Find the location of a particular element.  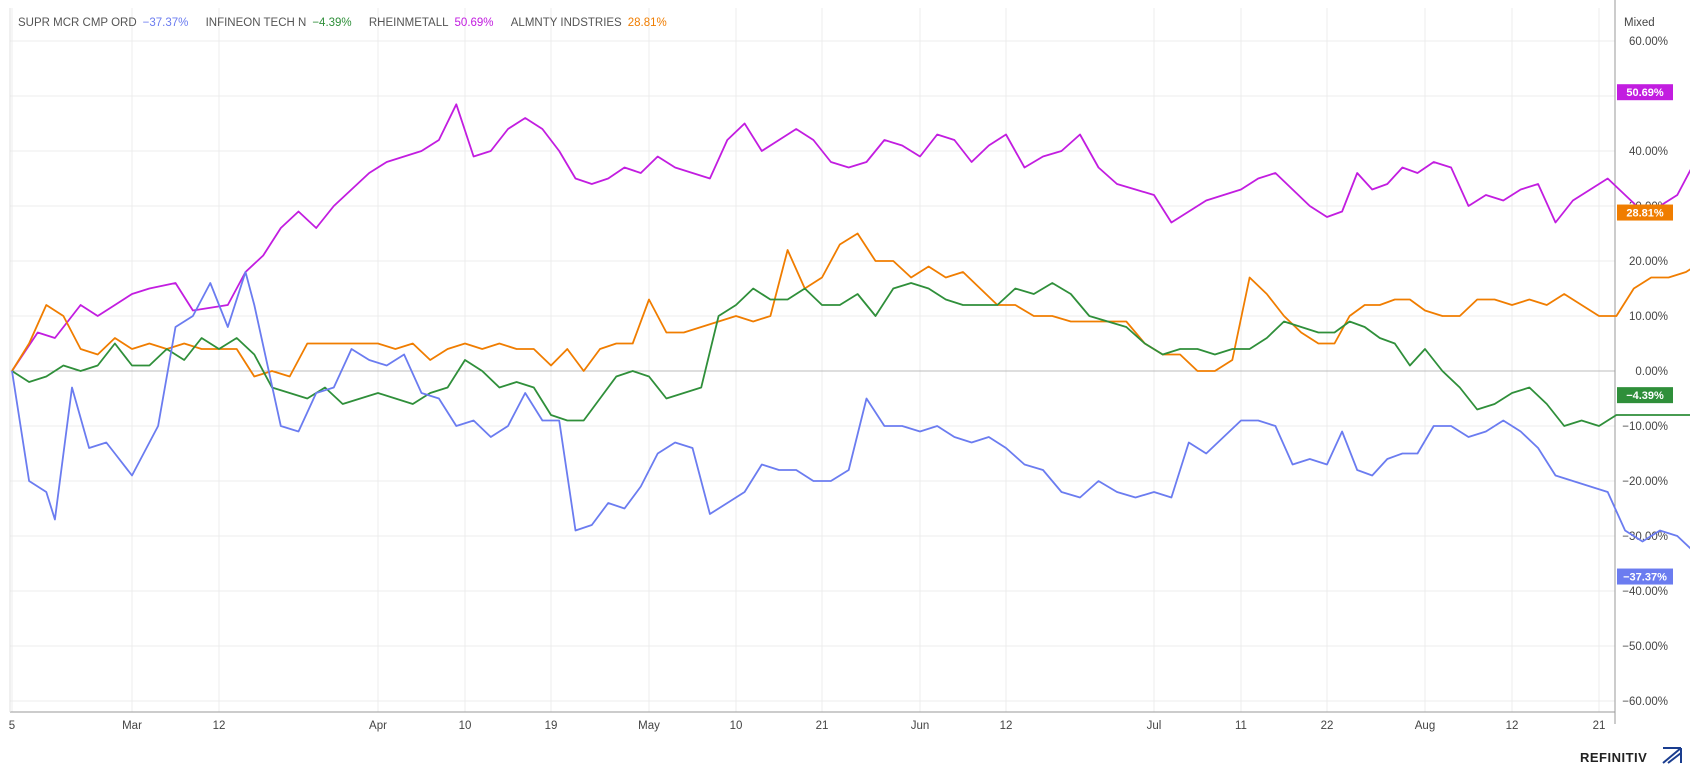

legend-item-almnty: ALMNTY INDSTRIES 28.81% is located at coordinates (589, 23).